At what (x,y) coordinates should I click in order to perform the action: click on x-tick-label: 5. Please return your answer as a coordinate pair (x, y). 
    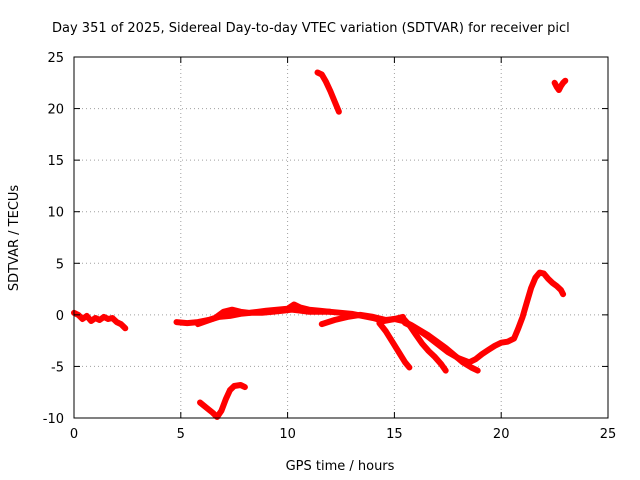
    Looking at the image, I should click on (181, 434).